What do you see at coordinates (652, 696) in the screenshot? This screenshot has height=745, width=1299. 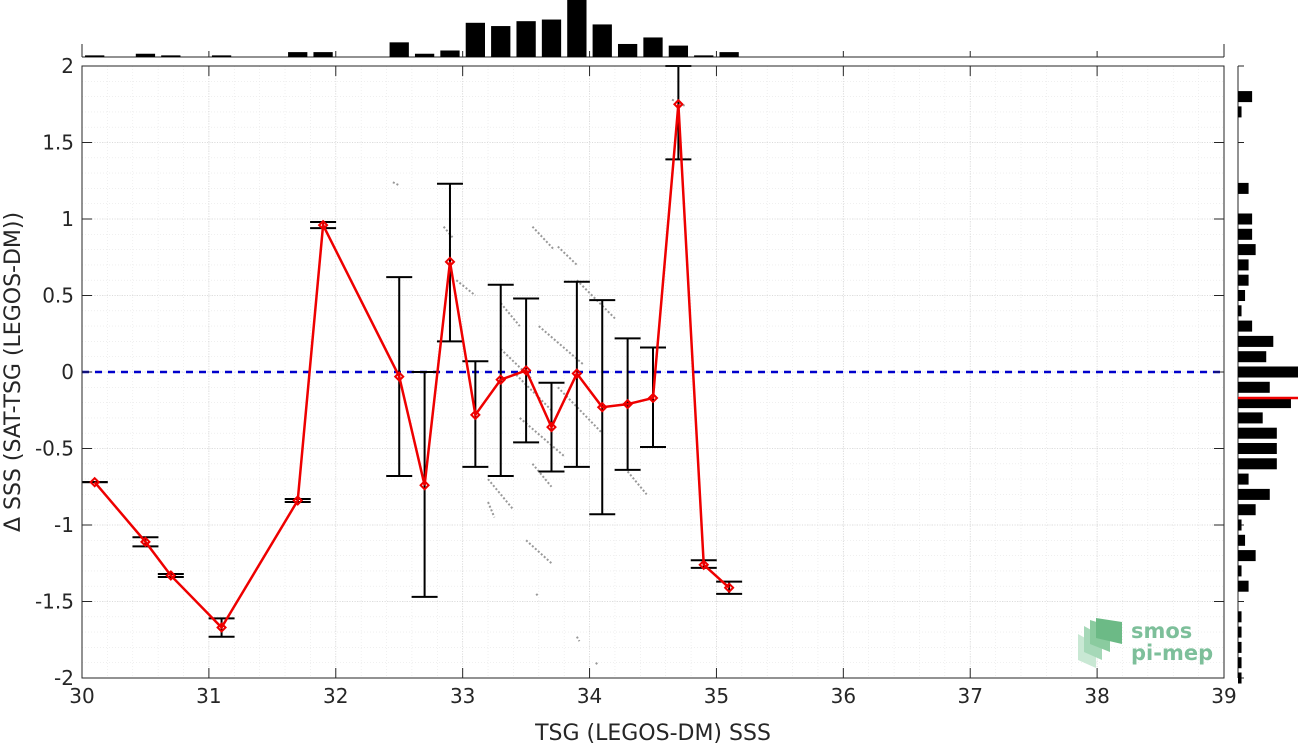 I see `x-tick-labels: 30 31 32 33 34 35 36 37 38 39` at bounding box center [652, 696].